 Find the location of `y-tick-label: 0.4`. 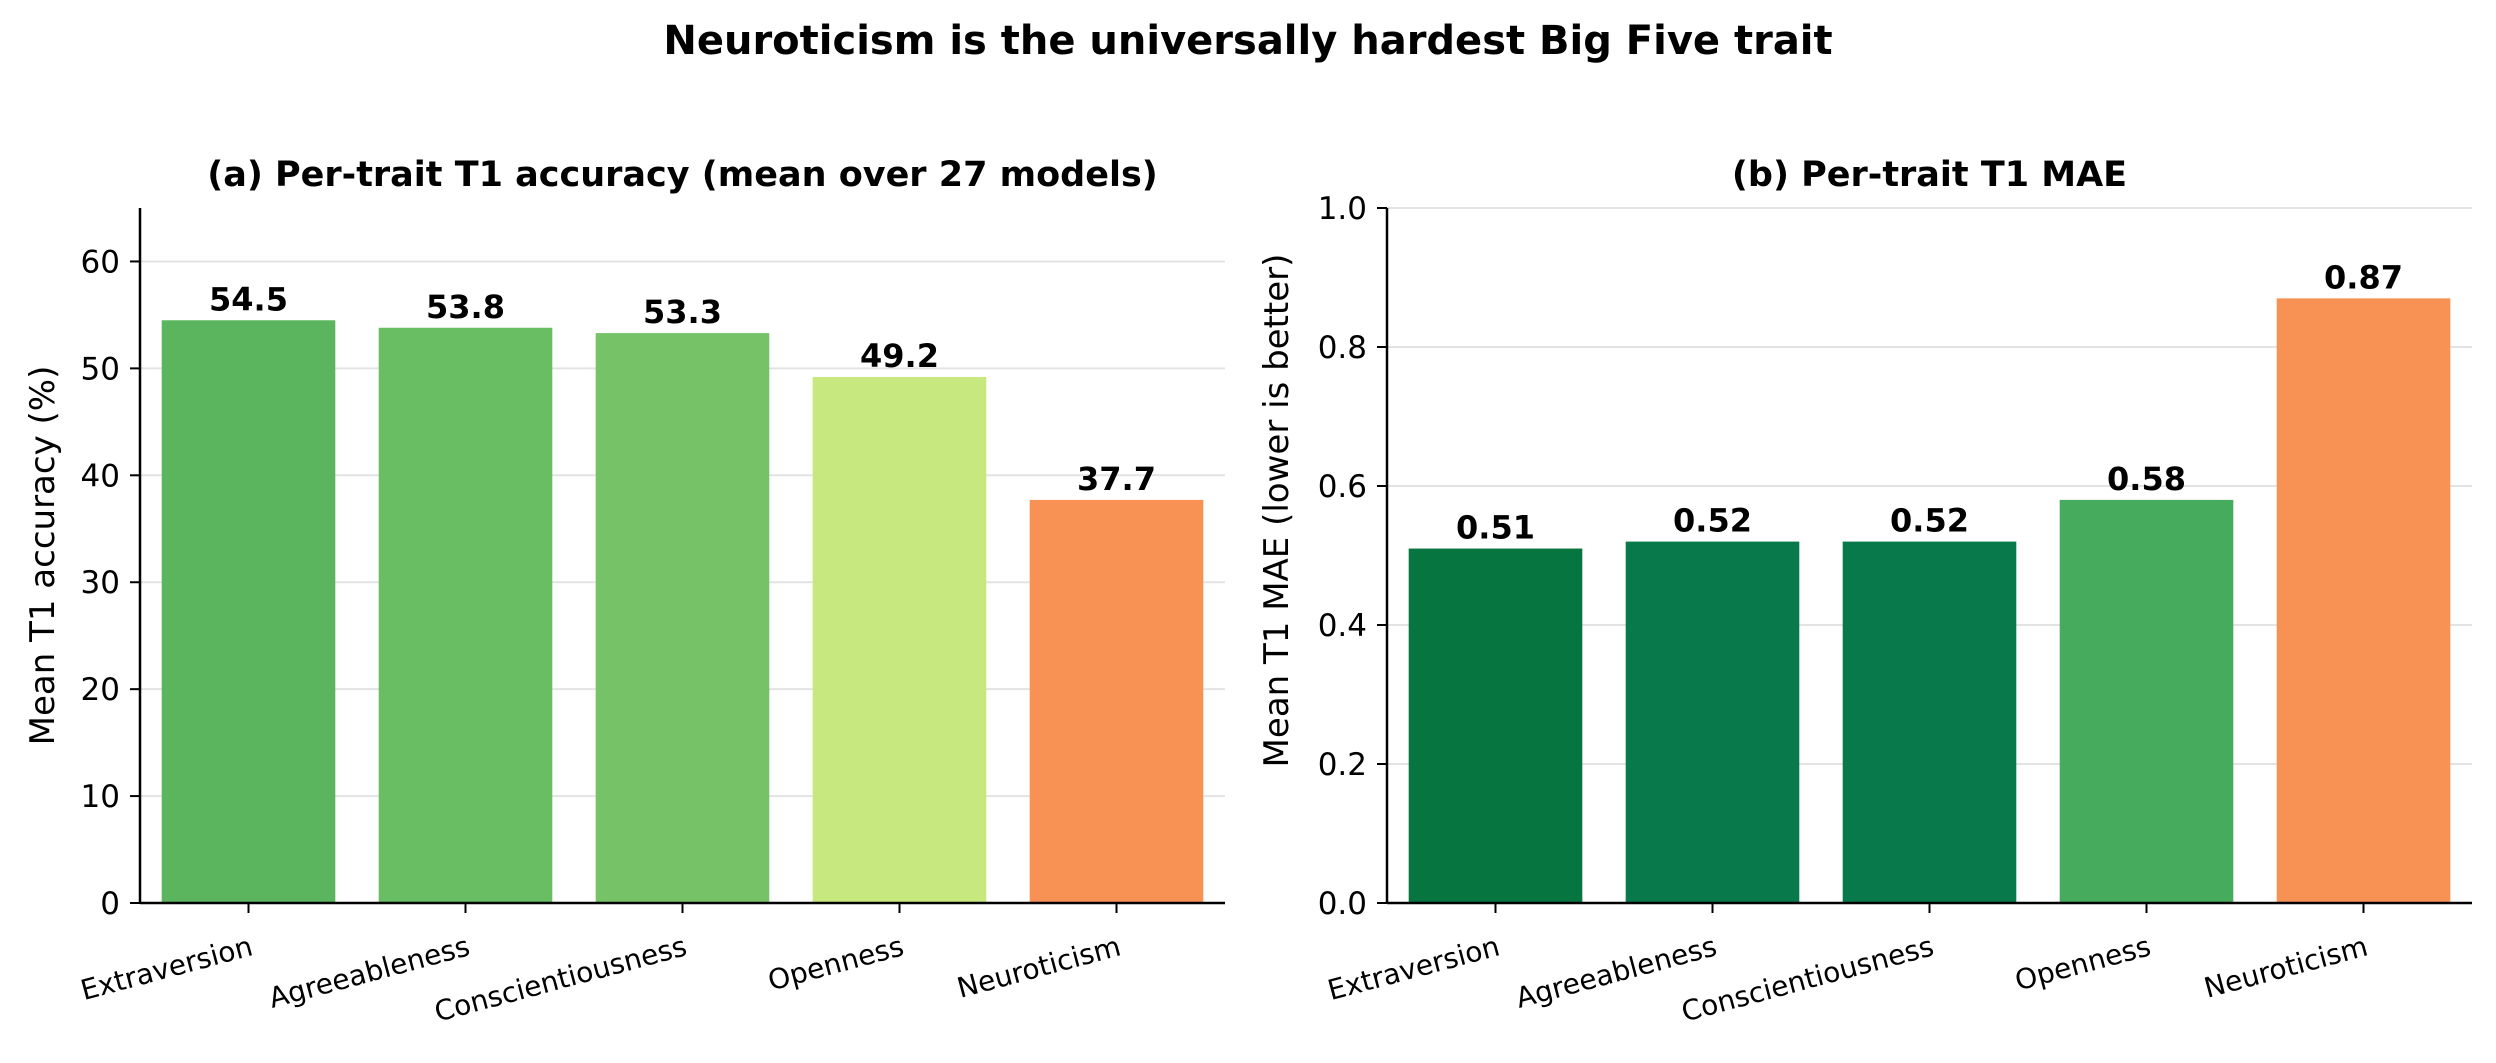

y-tick-label: 0.4 is located at coordinates (1342, 626).